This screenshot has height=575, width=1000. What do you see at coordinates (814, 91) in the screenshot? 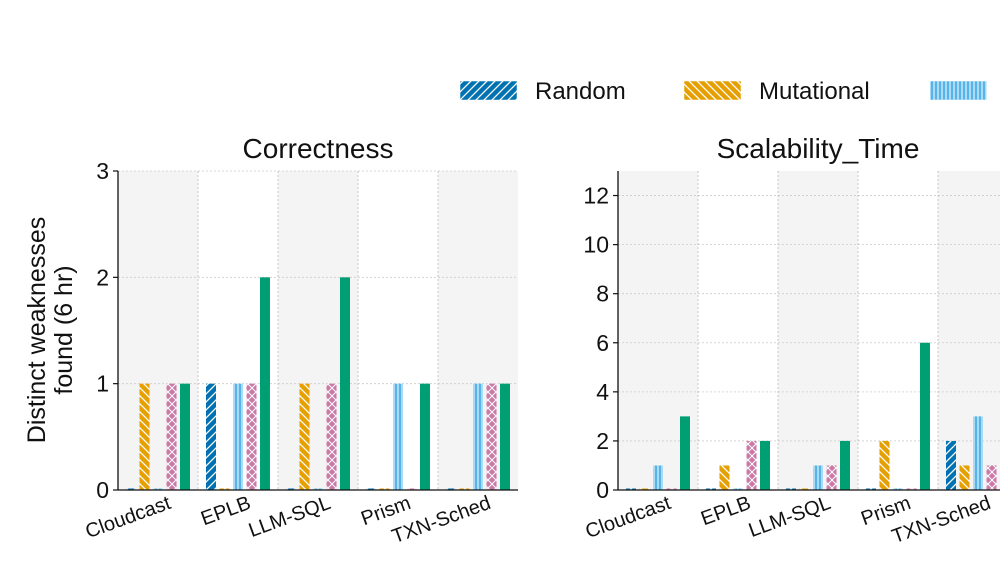
I see `legend-label: Mutational` at bounding box center [814, 91].